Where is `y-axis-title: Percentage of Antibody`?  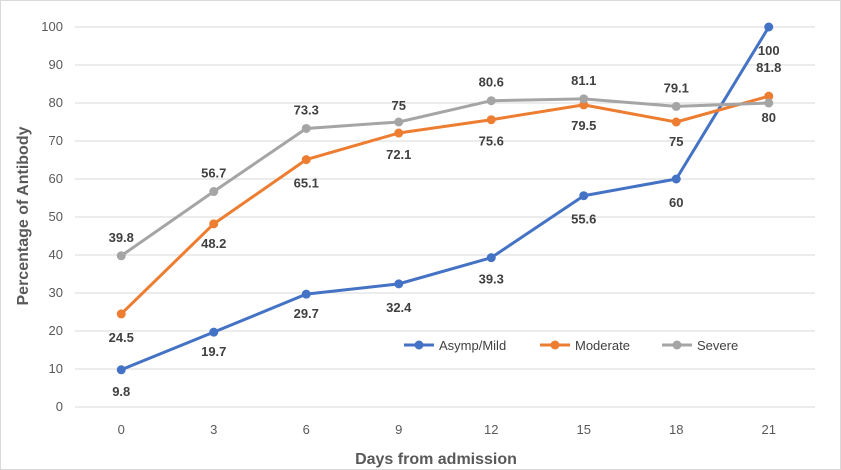 y-axis-title: Percentage of Antibody is located at coordinates (23, 215).